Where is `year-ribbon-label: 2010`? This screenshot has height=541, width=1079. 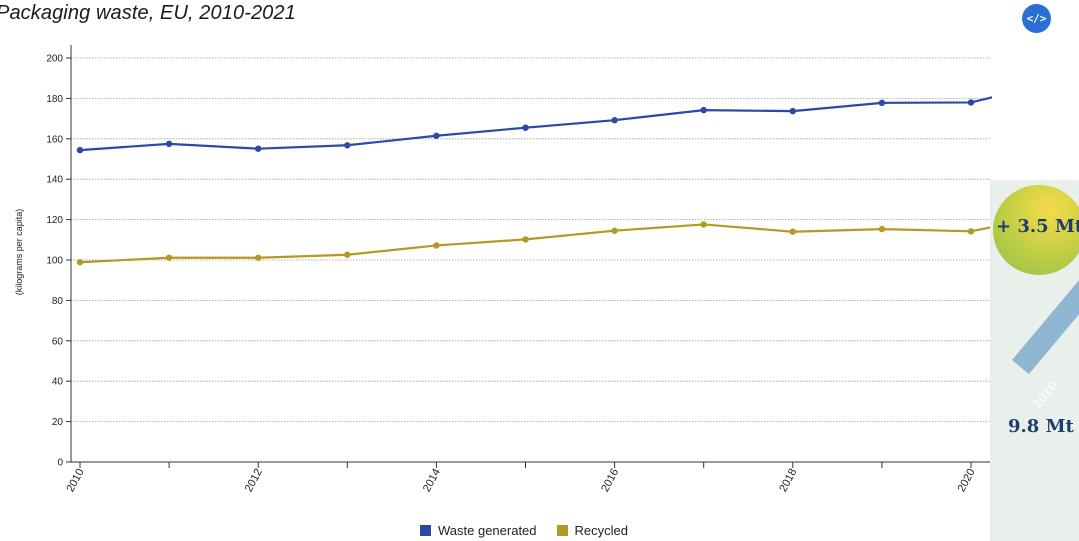 year-ribbon-label: 2010 is located at coordinates (1045, 395).